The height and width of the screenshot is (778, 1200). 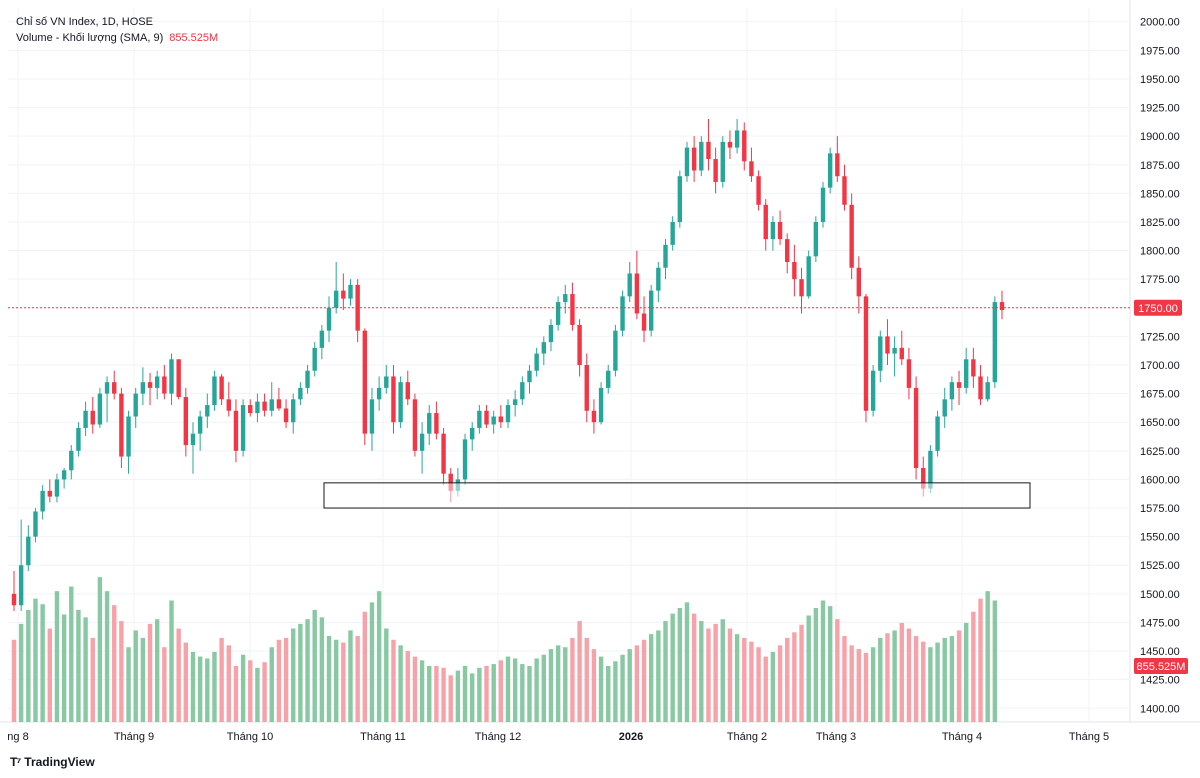 I want to click on price-tick-label: 1450.00, so click(x=1160, y=652).